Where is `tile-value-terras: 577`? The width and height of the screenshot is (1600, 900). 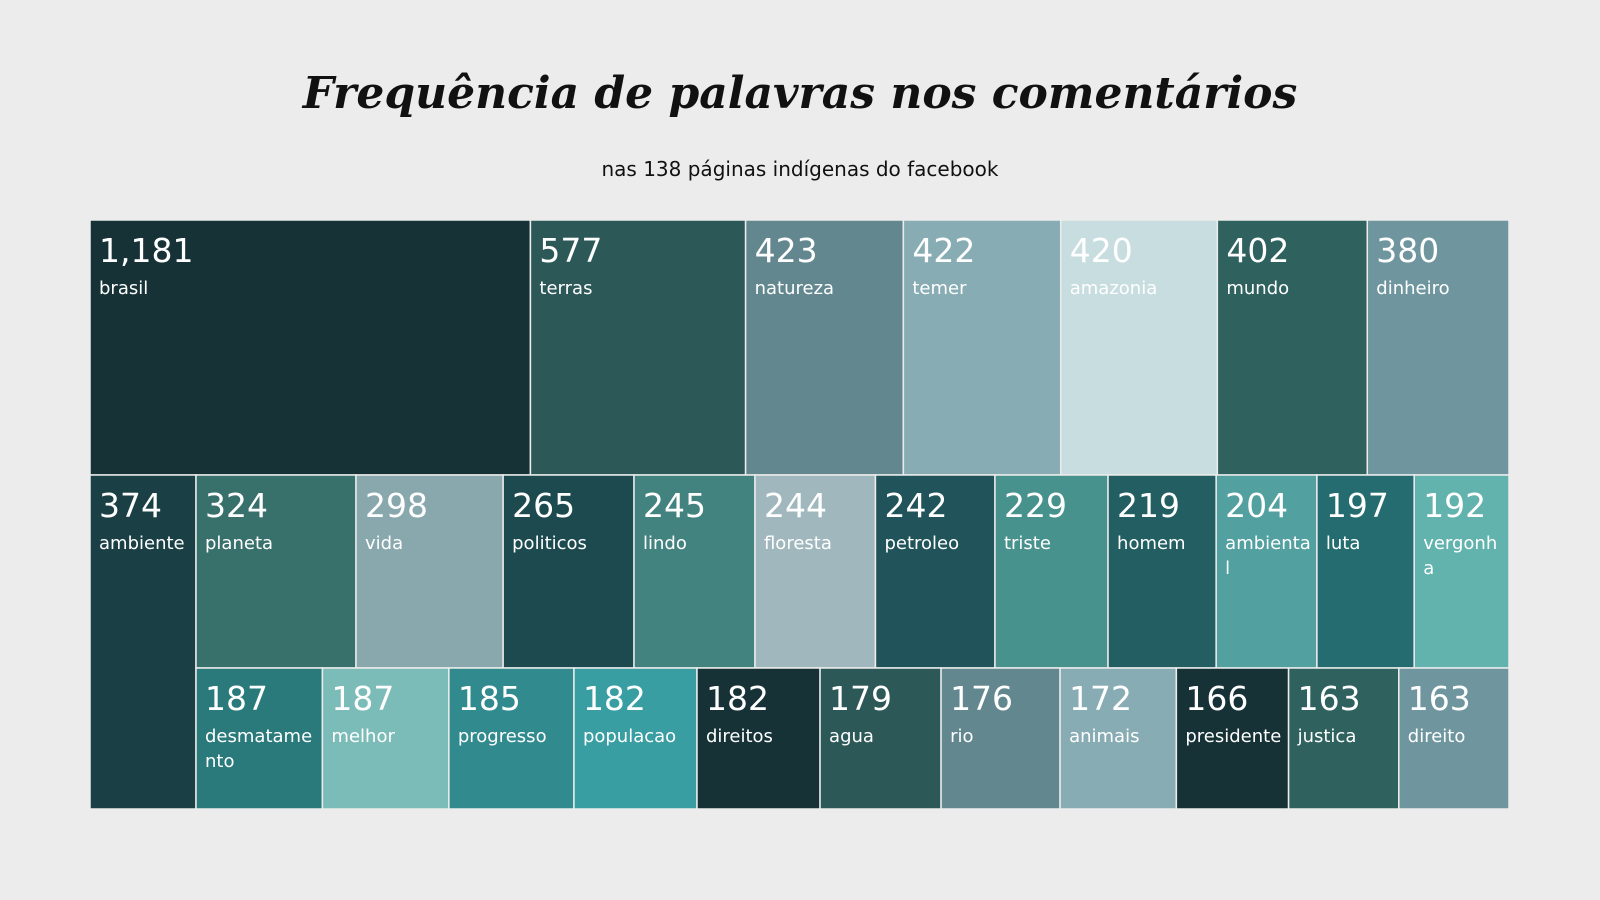 tile-value-terras: 577 is located at coordinates (570, 250).